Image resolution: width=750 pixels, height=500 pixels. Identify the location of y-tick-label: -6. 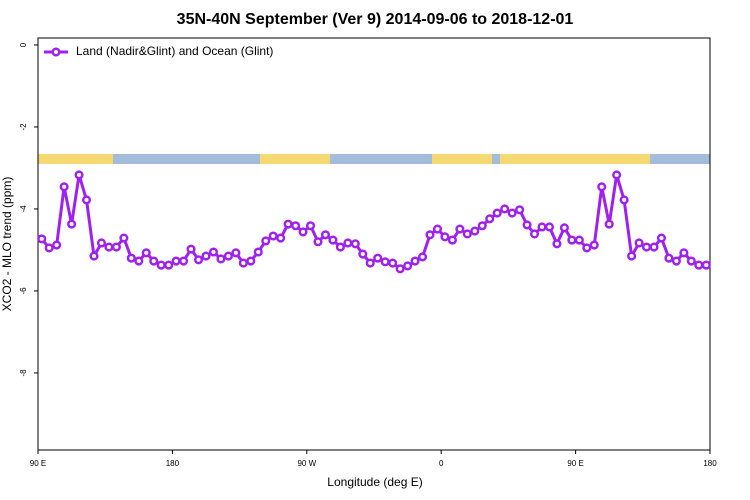
(23, 291).